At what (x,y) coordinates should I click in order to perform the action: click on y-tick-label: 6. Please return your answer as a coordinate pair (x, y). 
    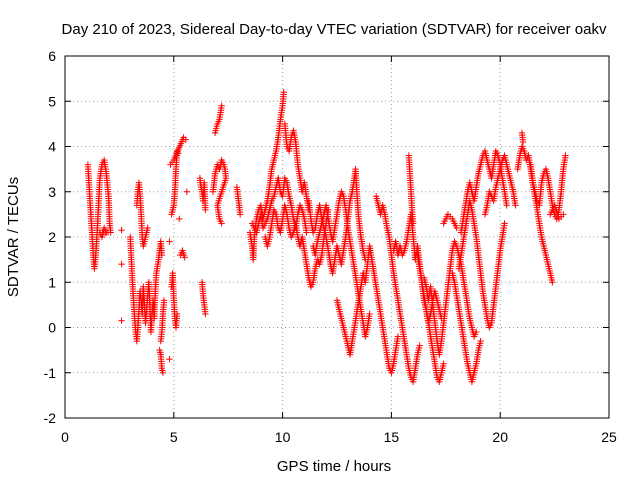
    Looking at the image, I should click on (52, 56).